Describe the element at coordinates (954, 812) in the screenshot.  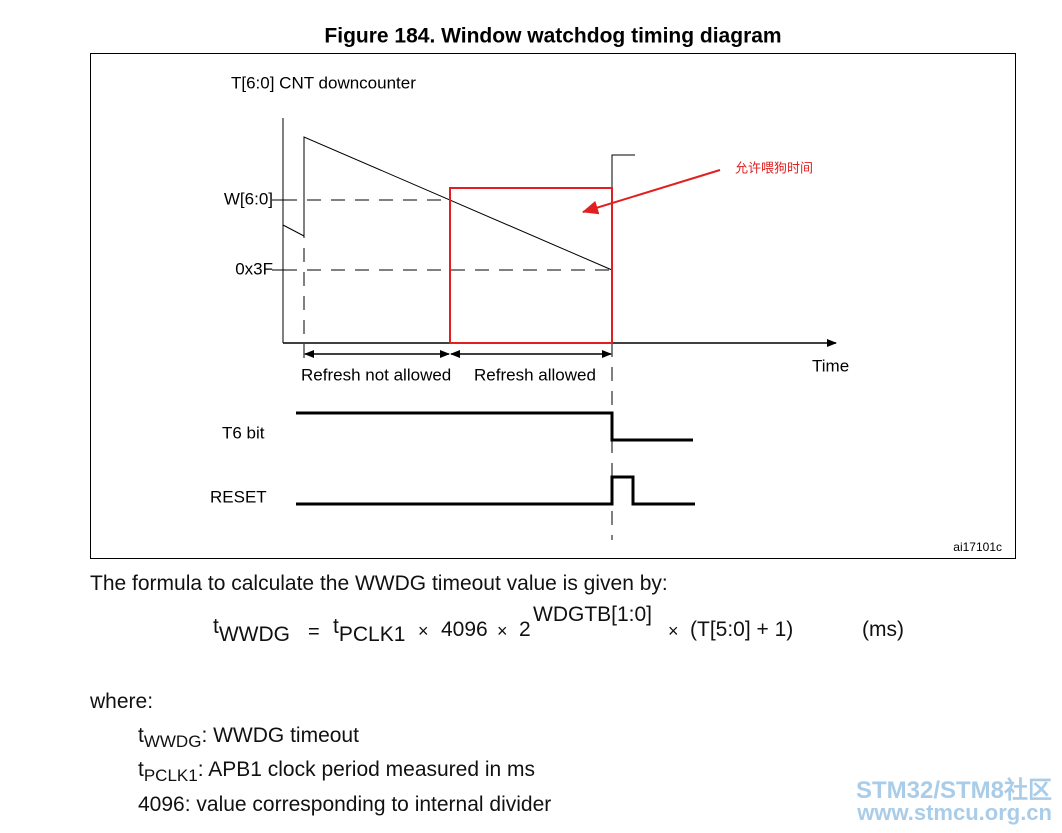
I see `watermark: www.stmcu.org.cn` at that location.